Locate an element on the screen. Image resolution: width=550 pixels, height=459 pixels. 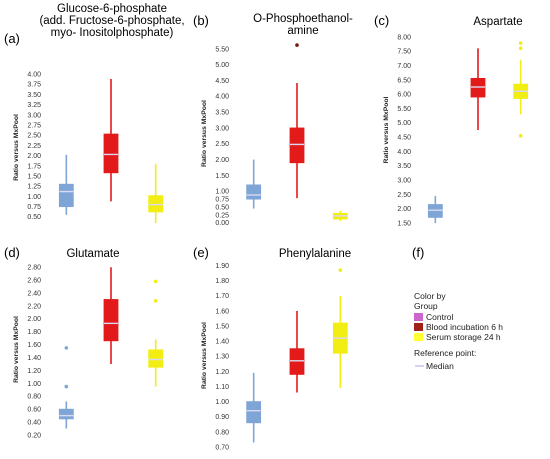
panel-a-tick-label: 3.00 is located at coordinates (34, 115).